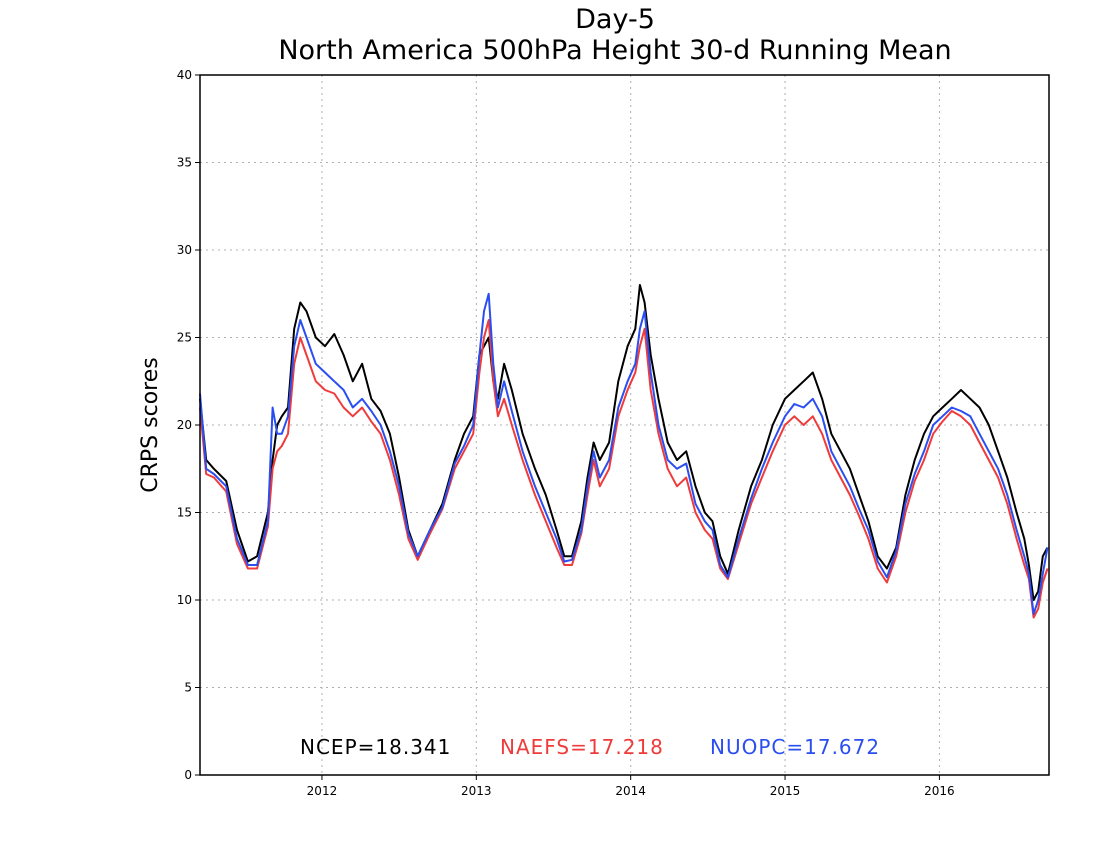 The height and width of the screenshot is (850, 1100). What do you see at coordinates (150, 424) in the screenshot?
I see `y-axis-label: CRPS scores` at bounding box center [150, 424].